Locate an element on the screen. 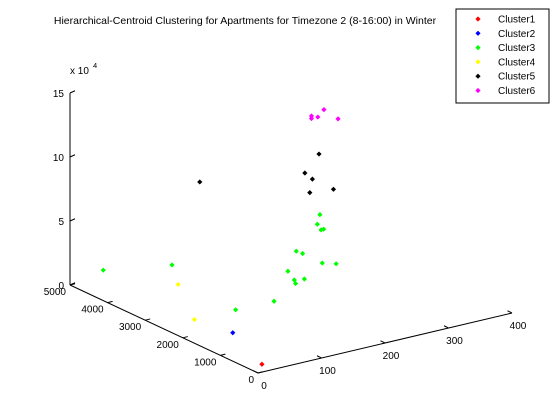 This screenshot has height=419, width=559. legend-marker-cluster2 is located at coordinates (478, 33).